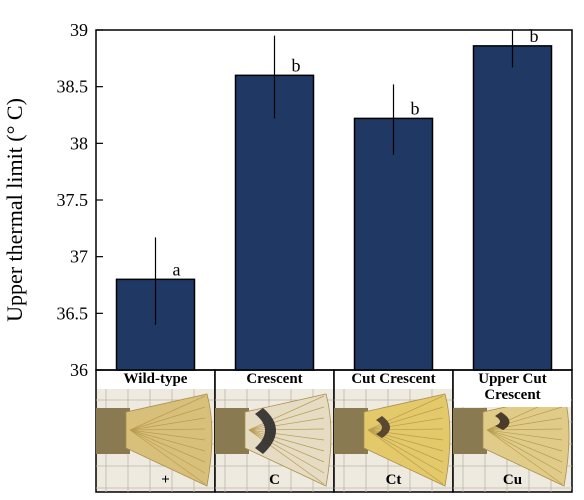  Describe the element at coordinates (534, 36) in the screenshot. I see `significance-letter-4: b` at that location.